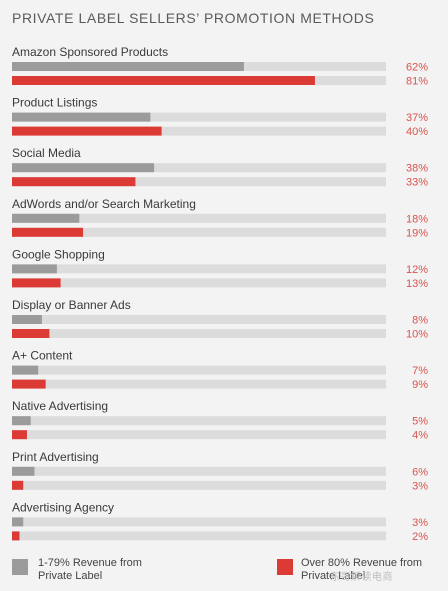  I want to click on category-label: Google Shopping, so click(58, 254).